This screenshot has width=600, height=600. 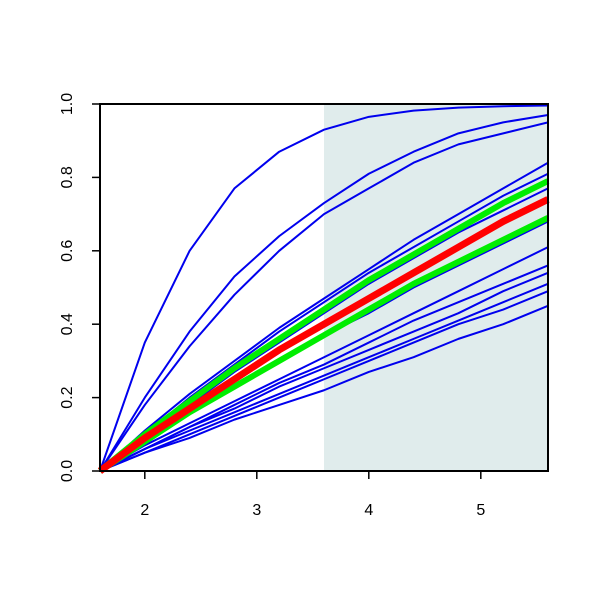 What do you see at coordinates (67, 324) in the screenshot?
I see `y-tick-label: 0.4` at bounding box center [67, 324].